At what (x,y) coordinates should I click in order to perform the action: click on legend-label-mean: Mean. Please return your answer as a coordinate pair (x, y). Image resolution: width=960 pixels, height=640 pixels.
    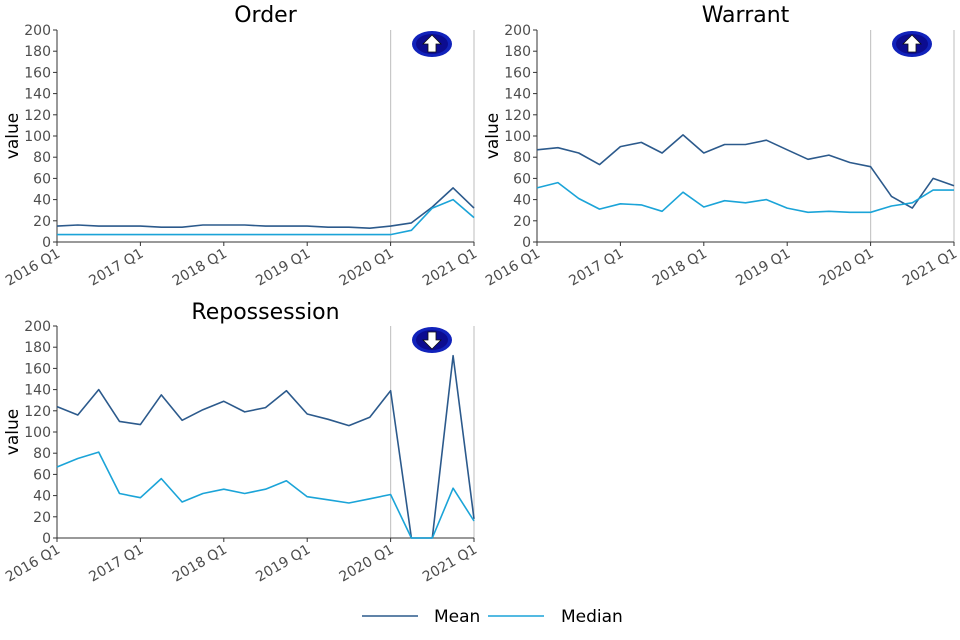
    Looking at the image, I should click on (457, 617).